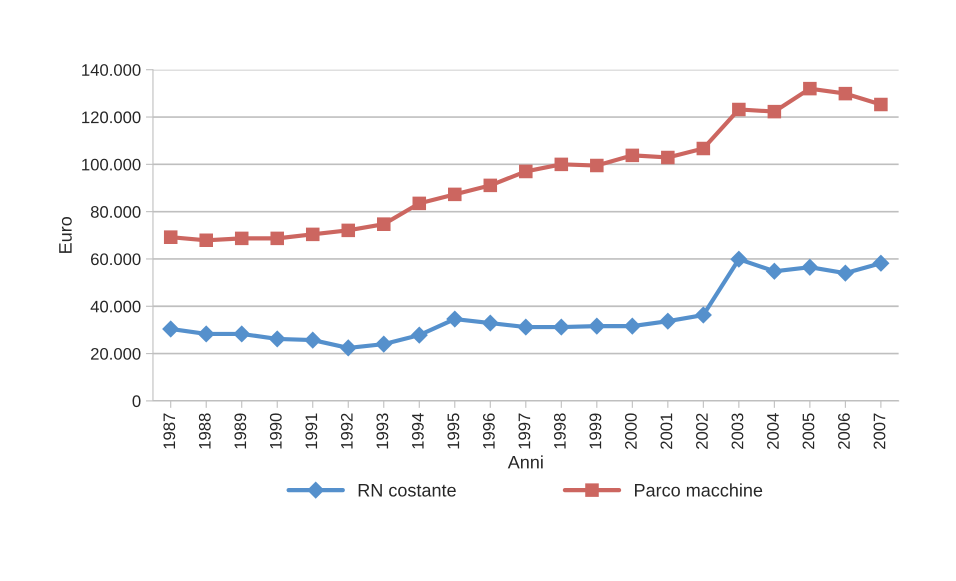 The image size is (956, 581). Describe the element at coordinates (407, 490) in the screenshot. I see `legend-label: RN costante` at that location.